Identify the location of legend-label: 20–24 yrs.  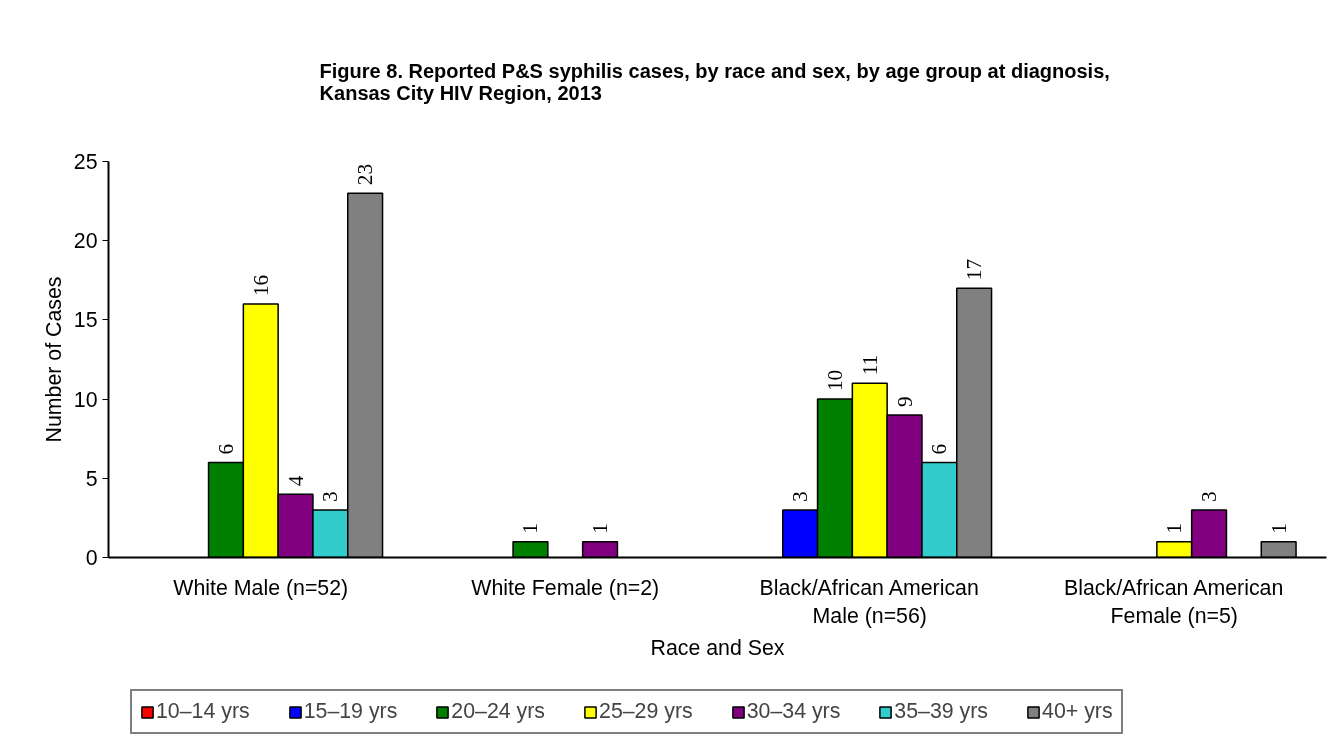
(498, 711).